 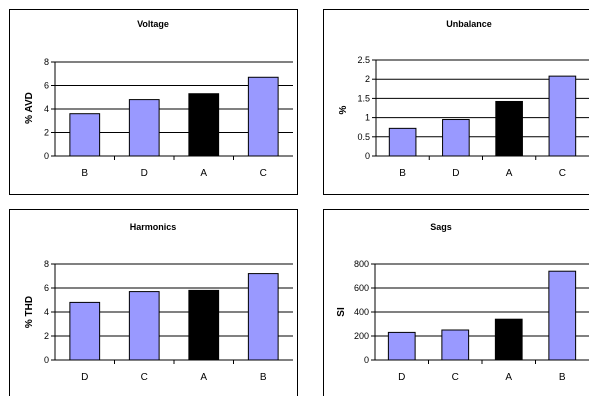 I want to click on chart-title: Sags, so click(x=441, y=227).